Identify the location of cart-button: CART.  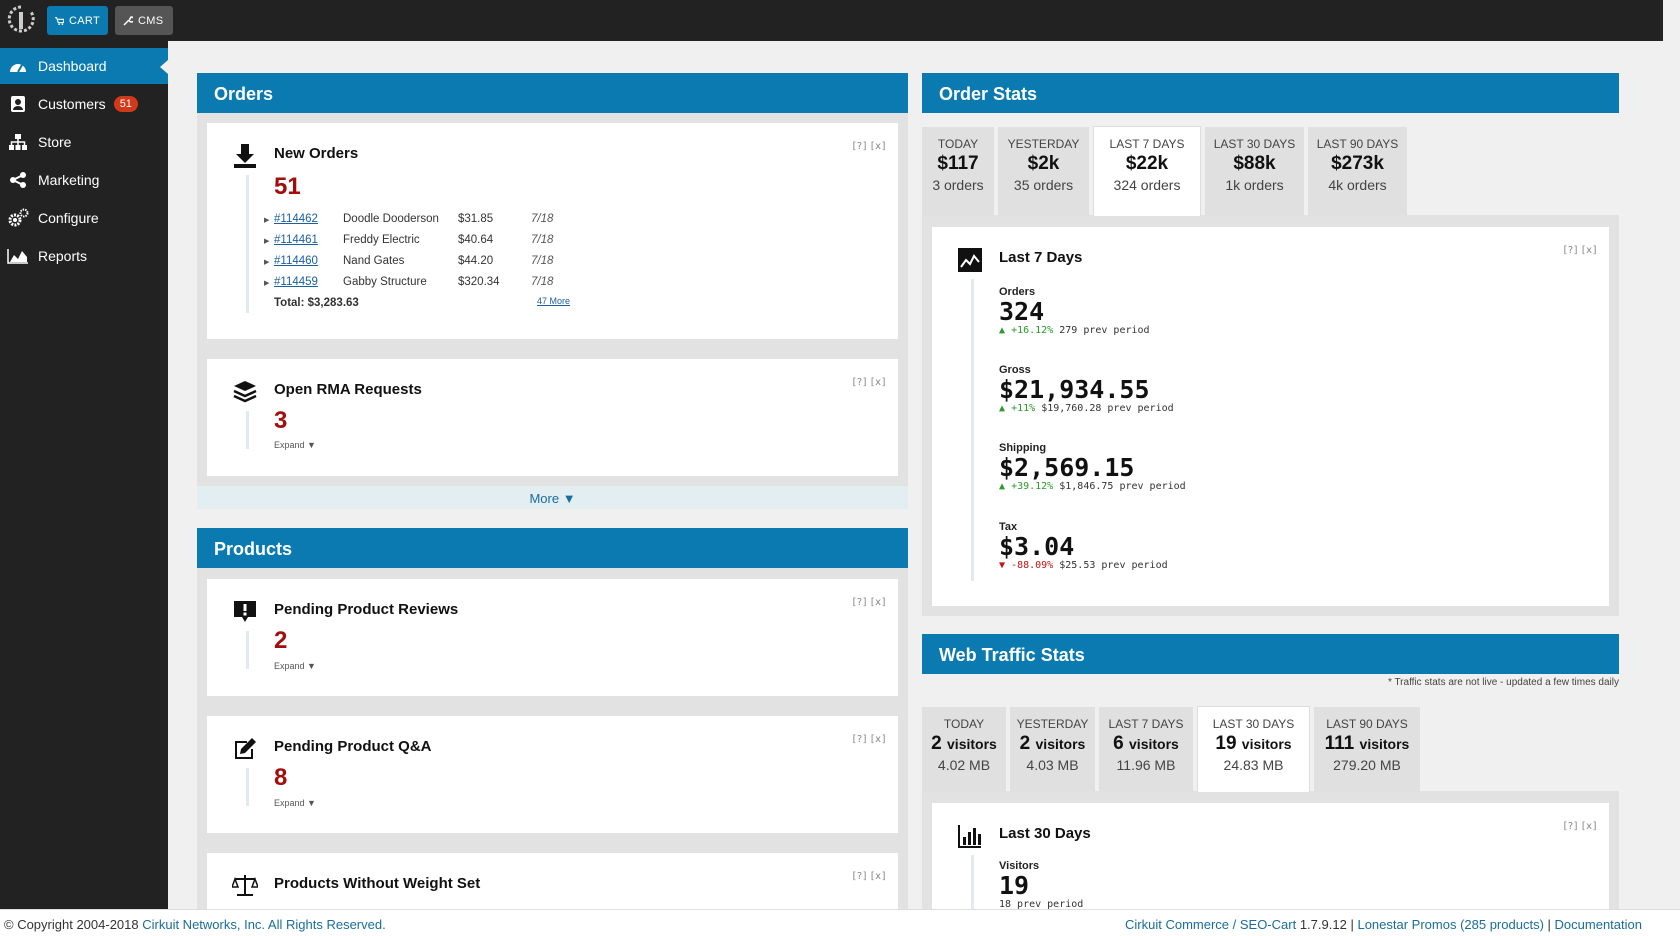
(77, 20).